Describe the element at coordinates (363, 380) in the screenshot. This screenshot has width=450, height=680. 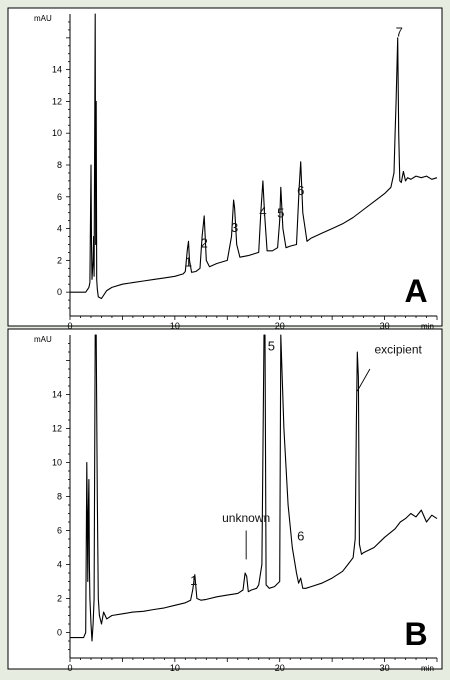
I see `annotation-leader-line` at that location.